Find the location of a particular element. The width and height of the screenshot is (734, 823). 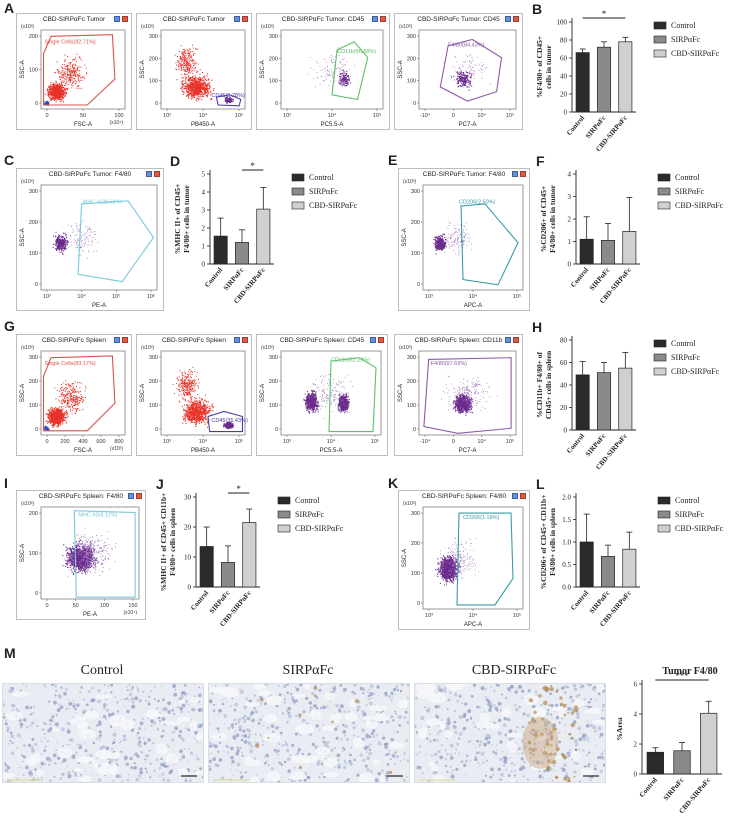

x-axis-label: PE-A is located at coordinates (90, 615).